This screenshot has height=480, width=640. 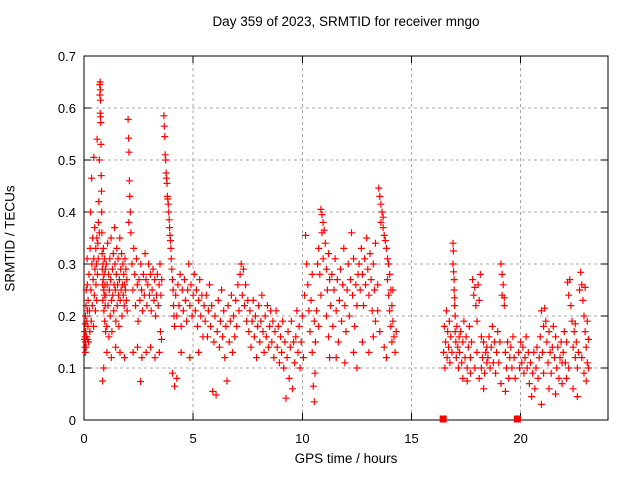 What do you see at coordinates (67, 264) in the screenshot?
I see `y-tick-label: 0.3` at bounding box center [67, 264].